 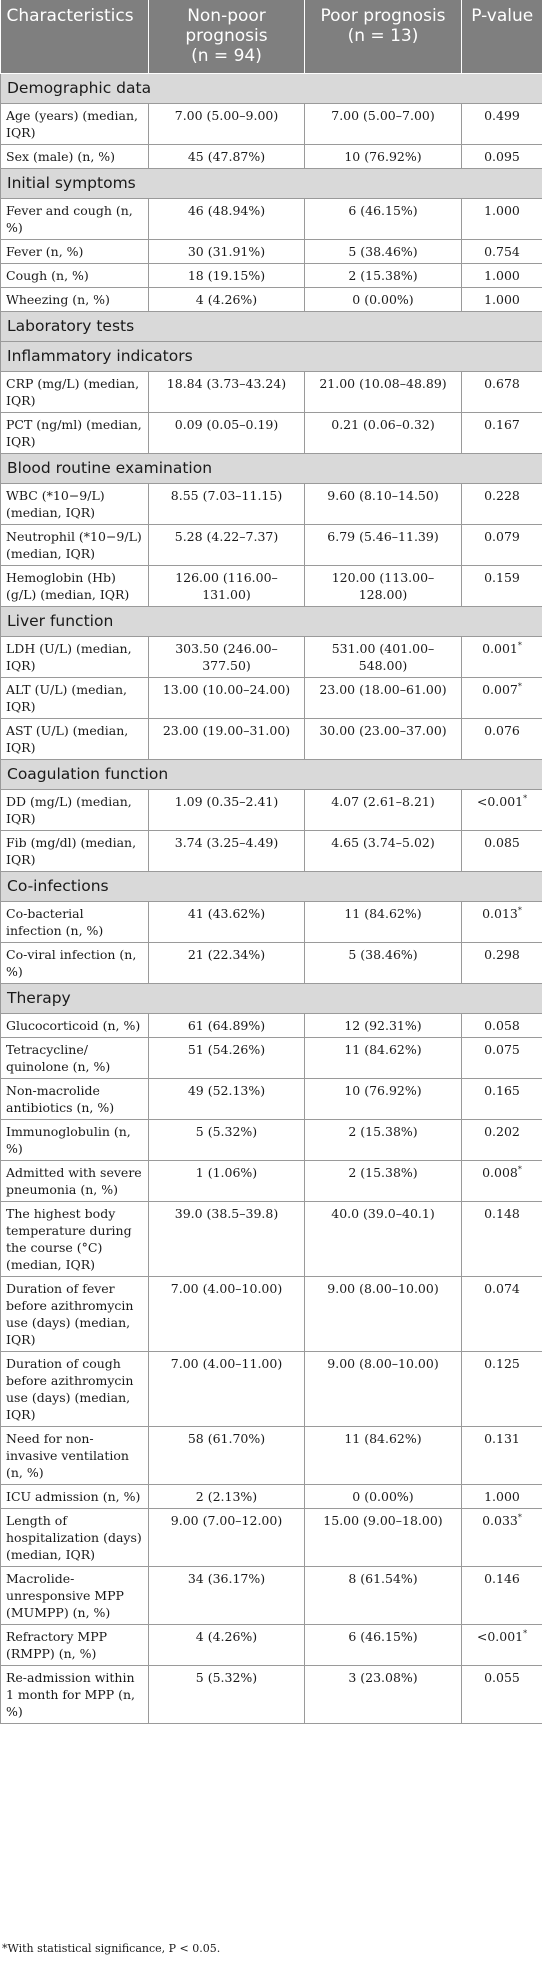 What do you see at coordinates (226, 275) in the screenshot?
I see `non-poor-value: 18 (19.15%)` at bounding box center [226, 275].